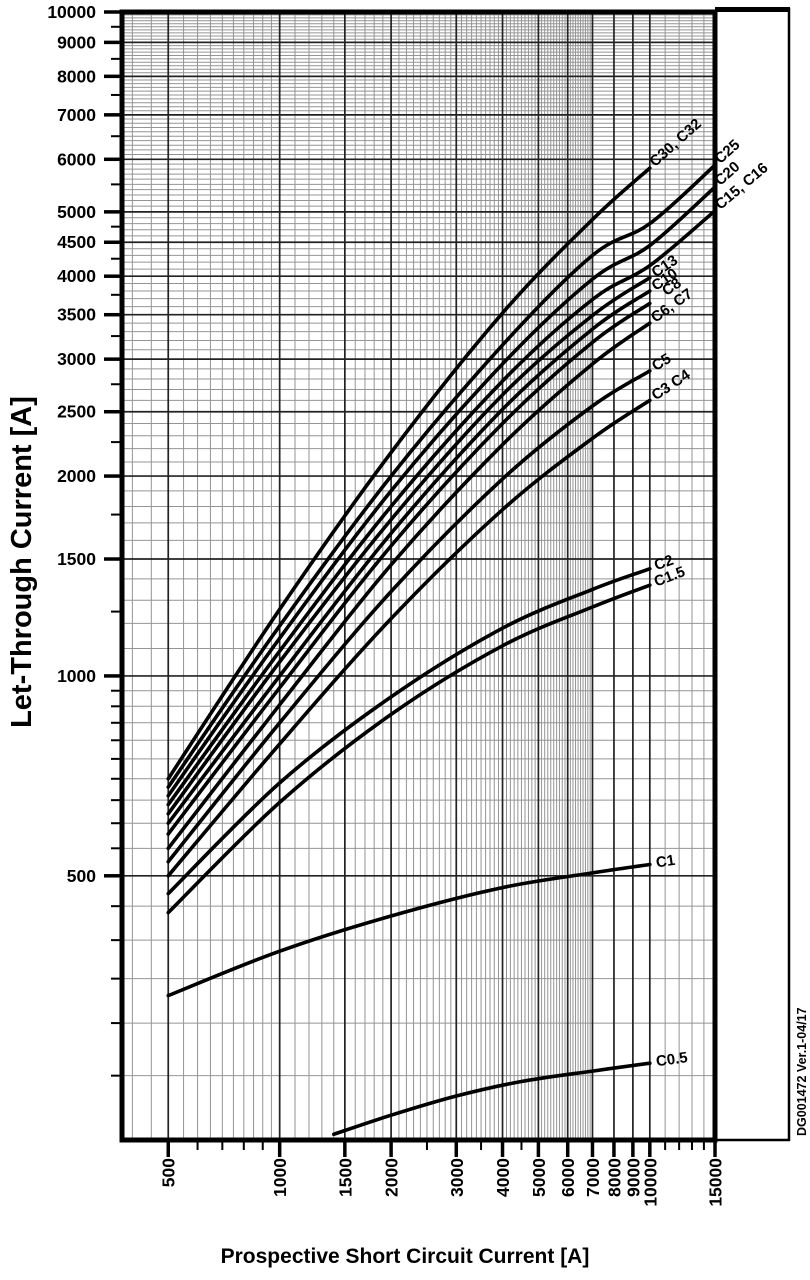 The width and height of the screenshot is (810, 1280). Describe the element at coordinates (76, 412) in the screenshot. I see `y-tick-label-2500: 2500` at that location.